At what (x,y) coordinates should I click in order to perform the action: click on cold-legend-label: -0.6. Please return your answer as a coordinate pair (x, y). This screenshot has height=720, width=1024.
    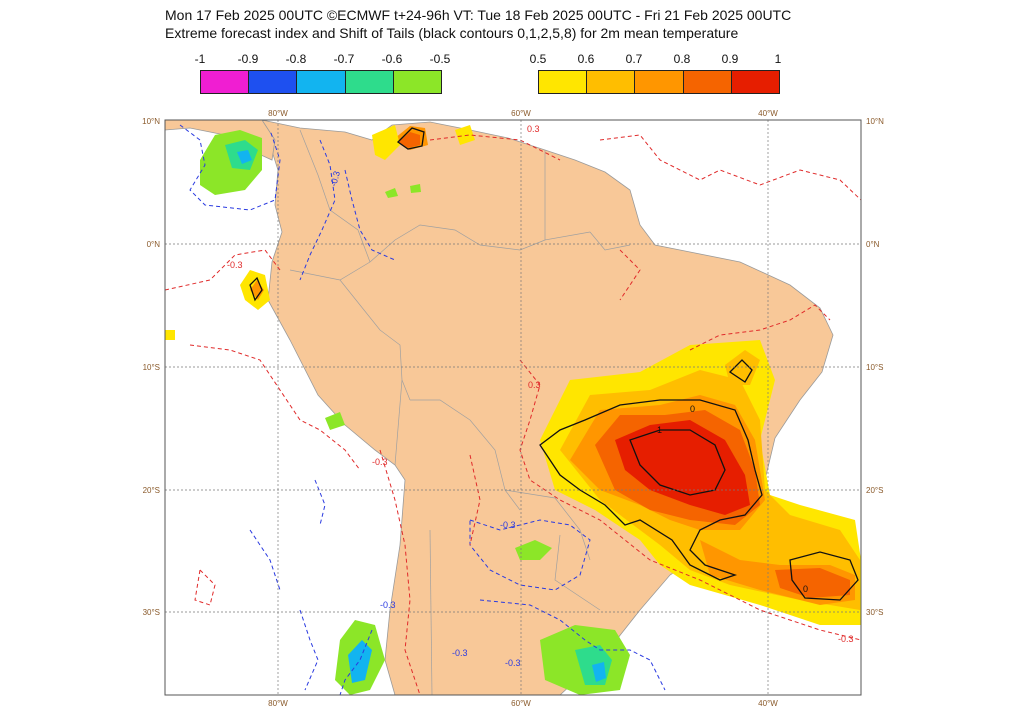
    Looking at the image, I should click on (392, 59).